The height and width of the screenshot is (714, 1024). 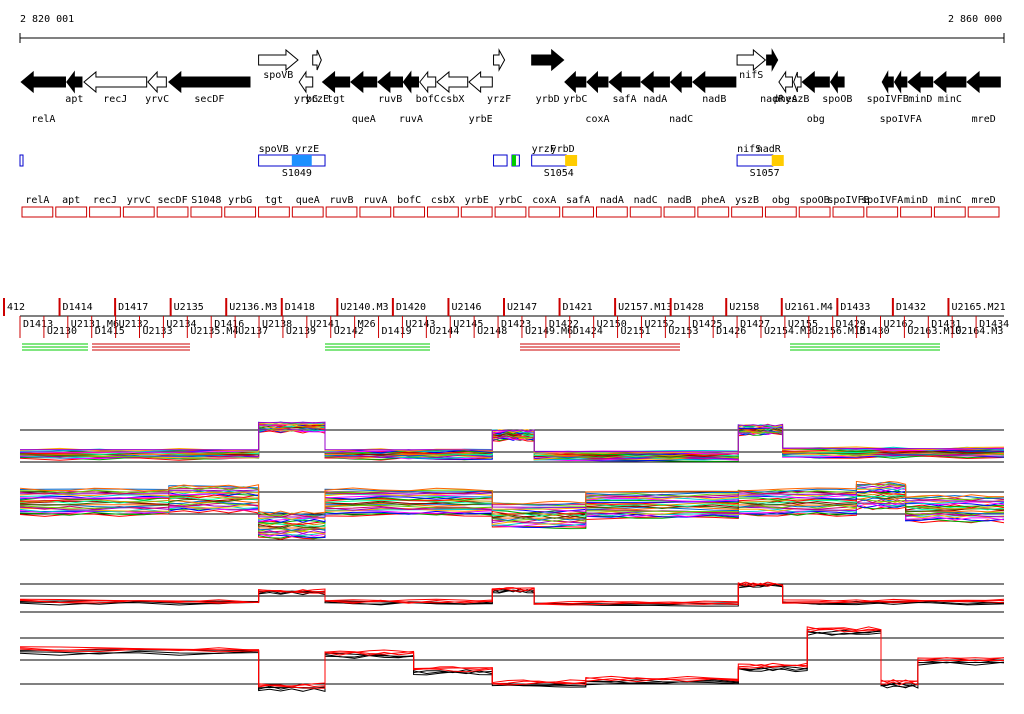 What do you see at coordinates (848, 212) in the screenshot?
I see `transcript-box-spoIVFB` at bounding box center [848, 212].